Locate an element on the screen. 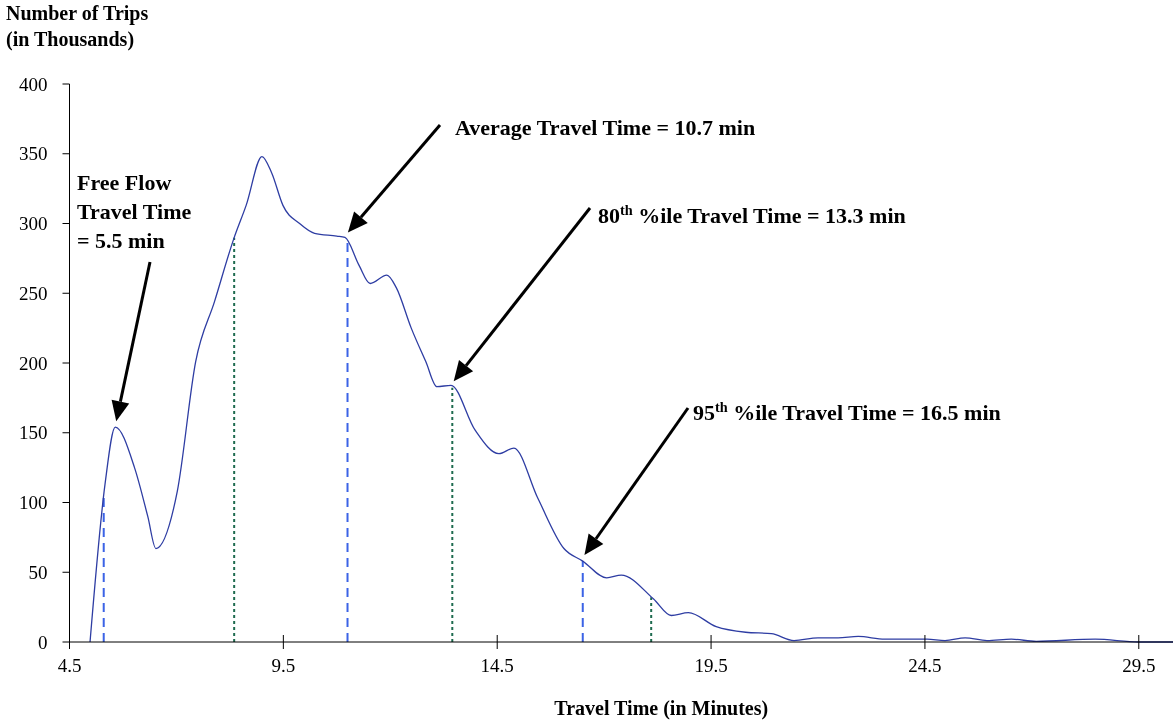  annotation: Free Flow Travel Time = 5.5 min is located at coordinates (134, 211).